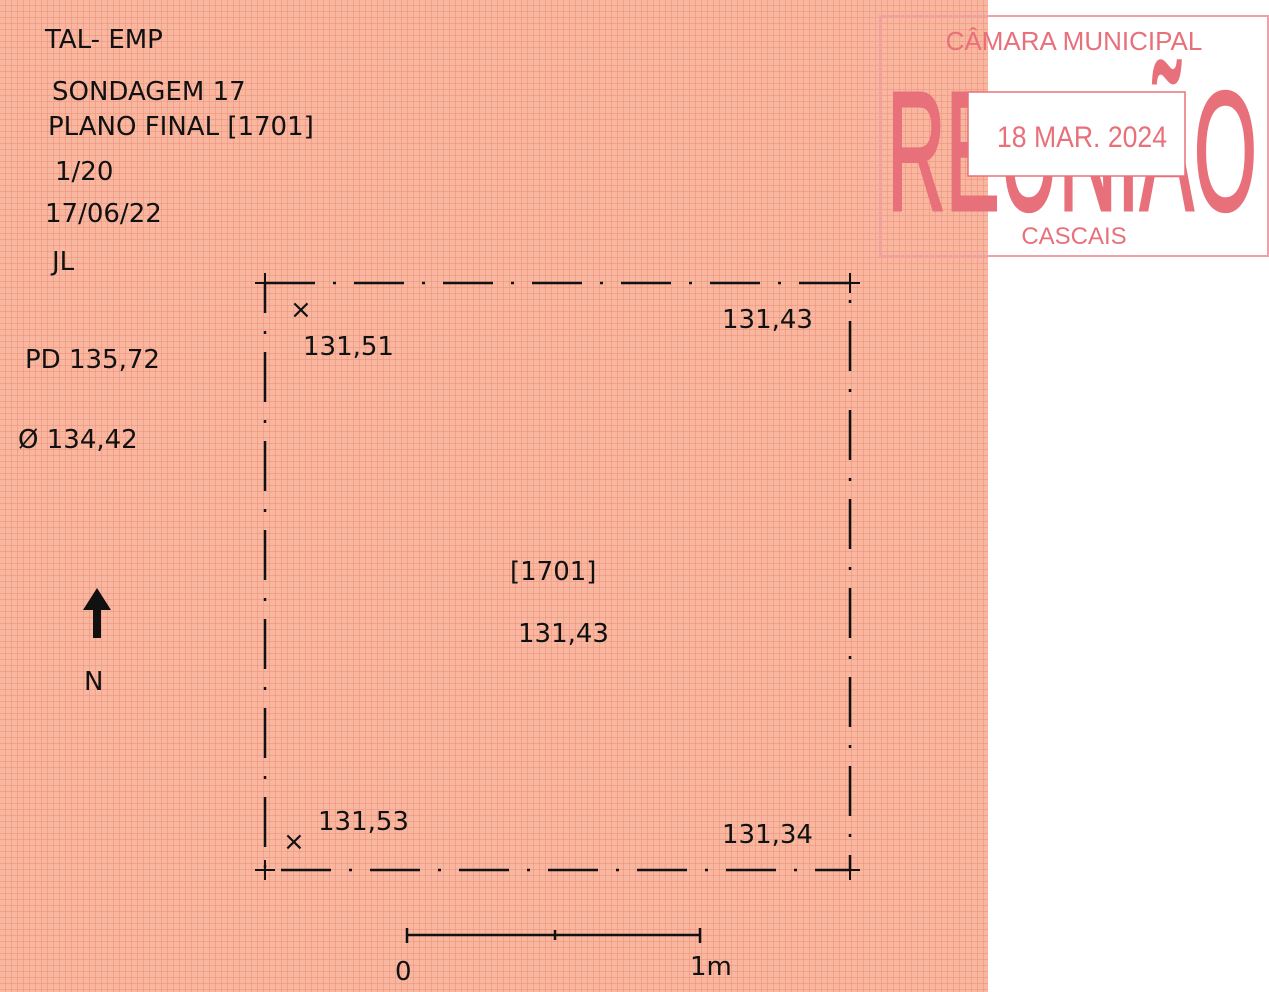 The height and width of the screenshot is (992, 1269). Describe the element at coordinates (78, 440) in the screenshot. I see `note: Ø 134,42` at that location.